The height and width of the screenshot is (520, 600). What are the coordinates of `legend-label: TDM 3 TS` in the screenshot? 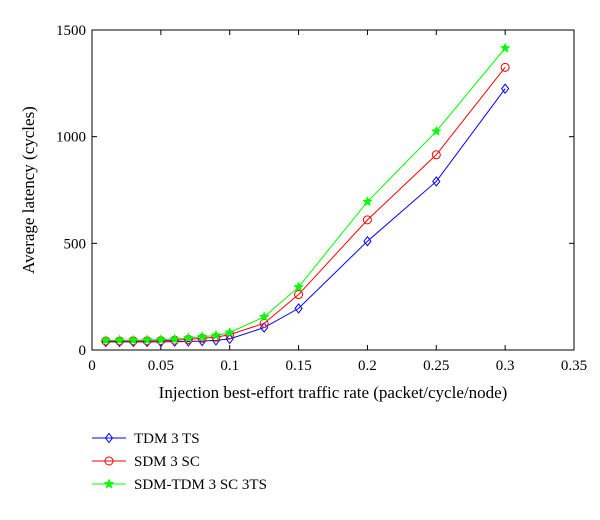 It's located at (167, 439).